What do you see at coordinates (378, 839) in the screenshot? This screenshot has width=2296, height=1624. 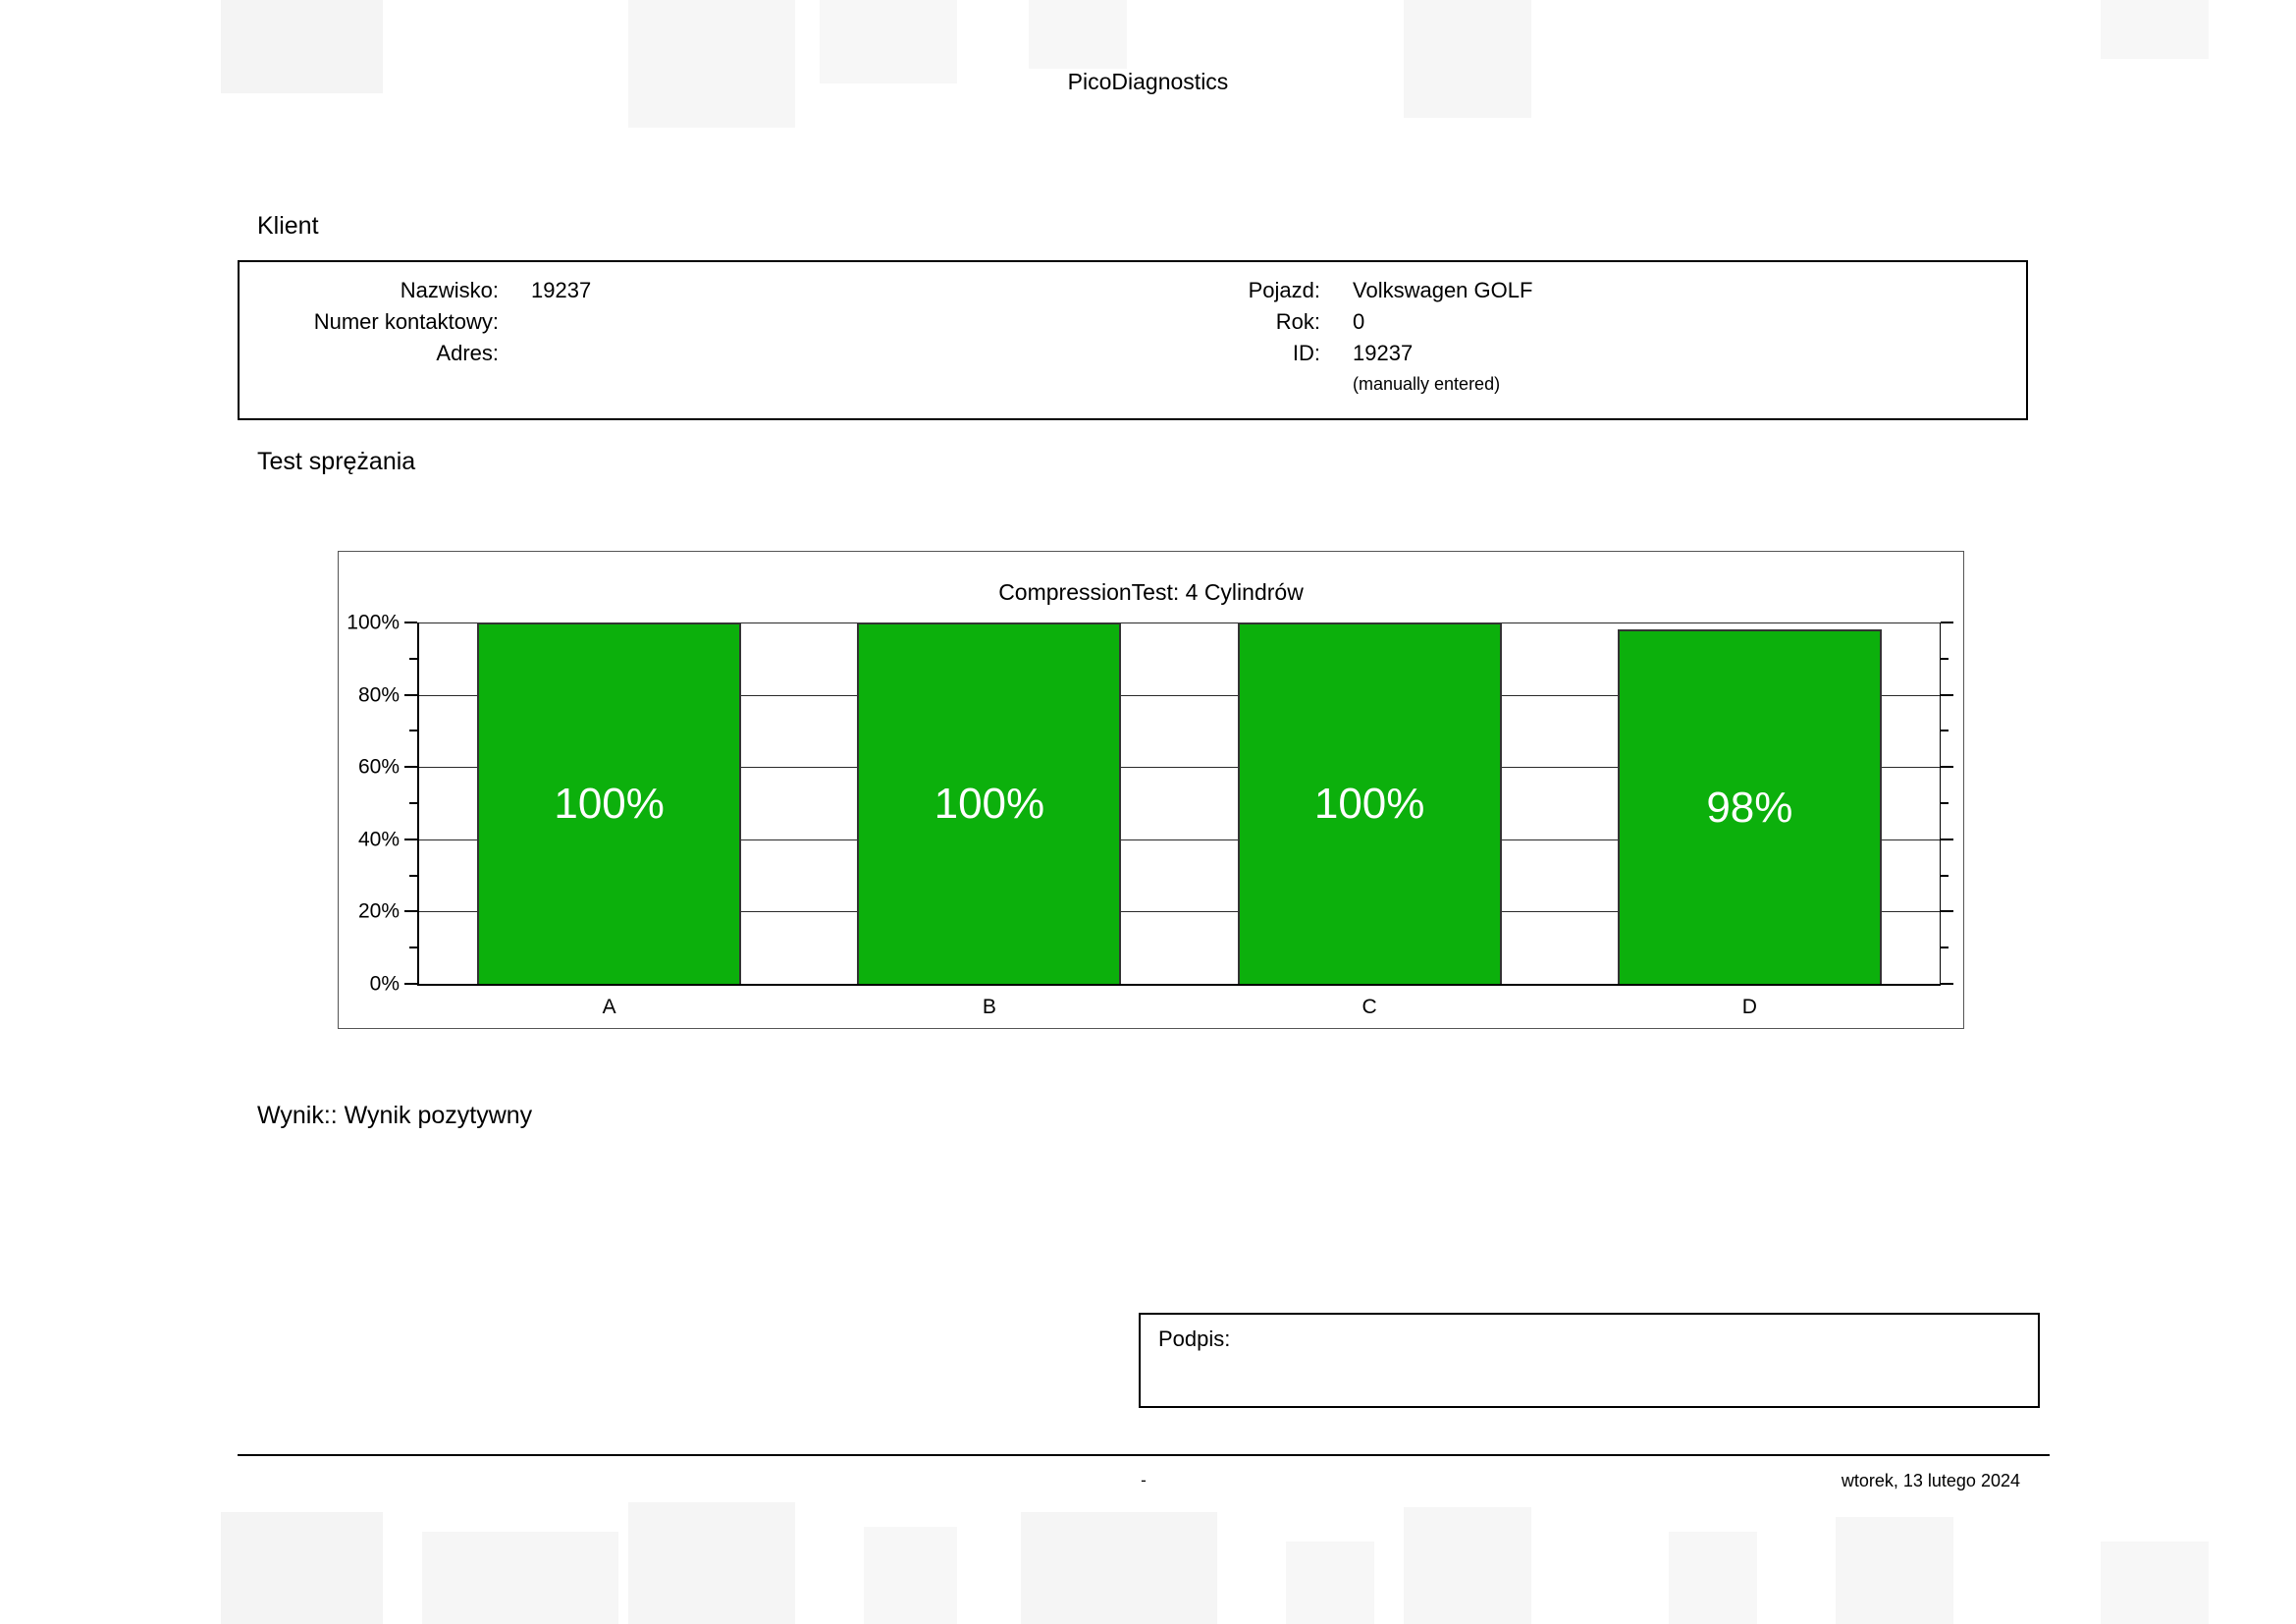 I see `y-axis-tick-label: 40%` at bounding box center [378, 839].